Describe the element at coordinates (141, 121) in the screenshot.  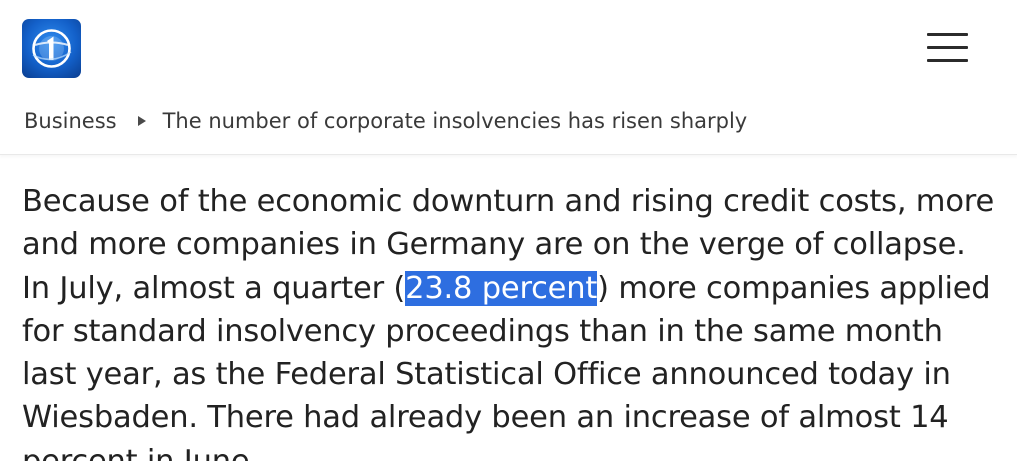
I see `breadcrumb-separator-icon` at that location.